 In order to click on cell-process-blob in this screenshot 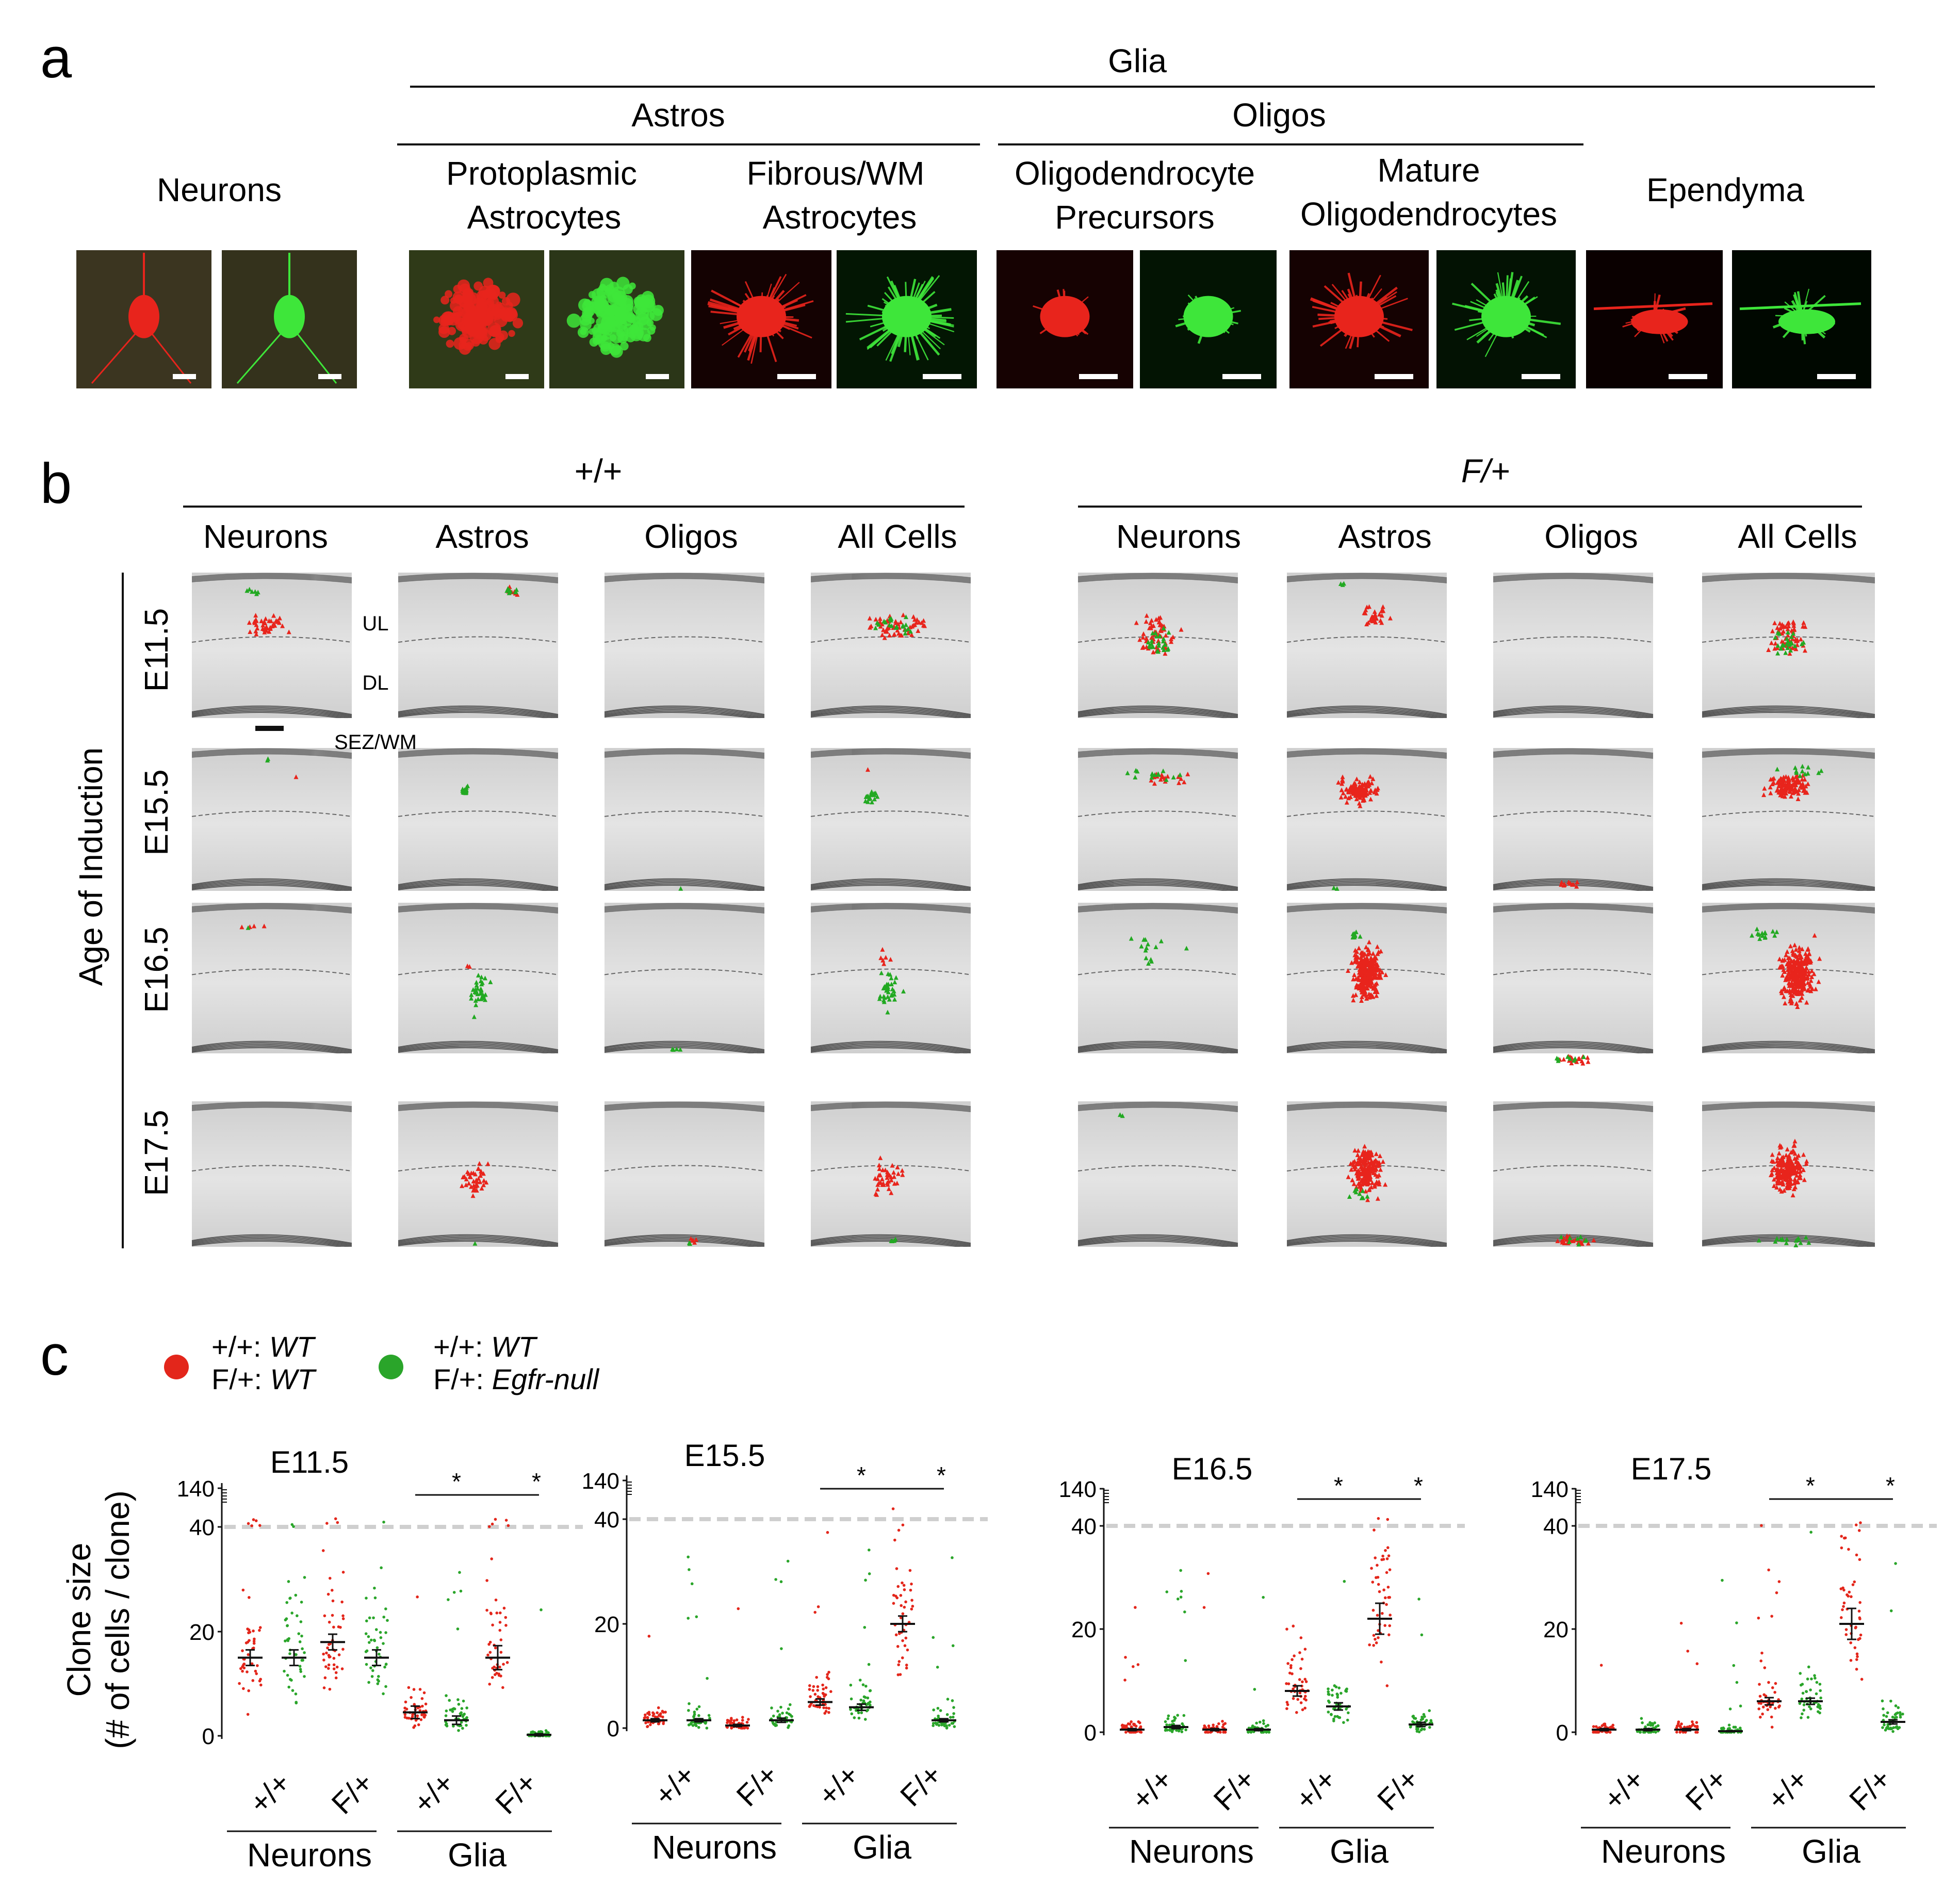, I will do `click(464, 303)`.